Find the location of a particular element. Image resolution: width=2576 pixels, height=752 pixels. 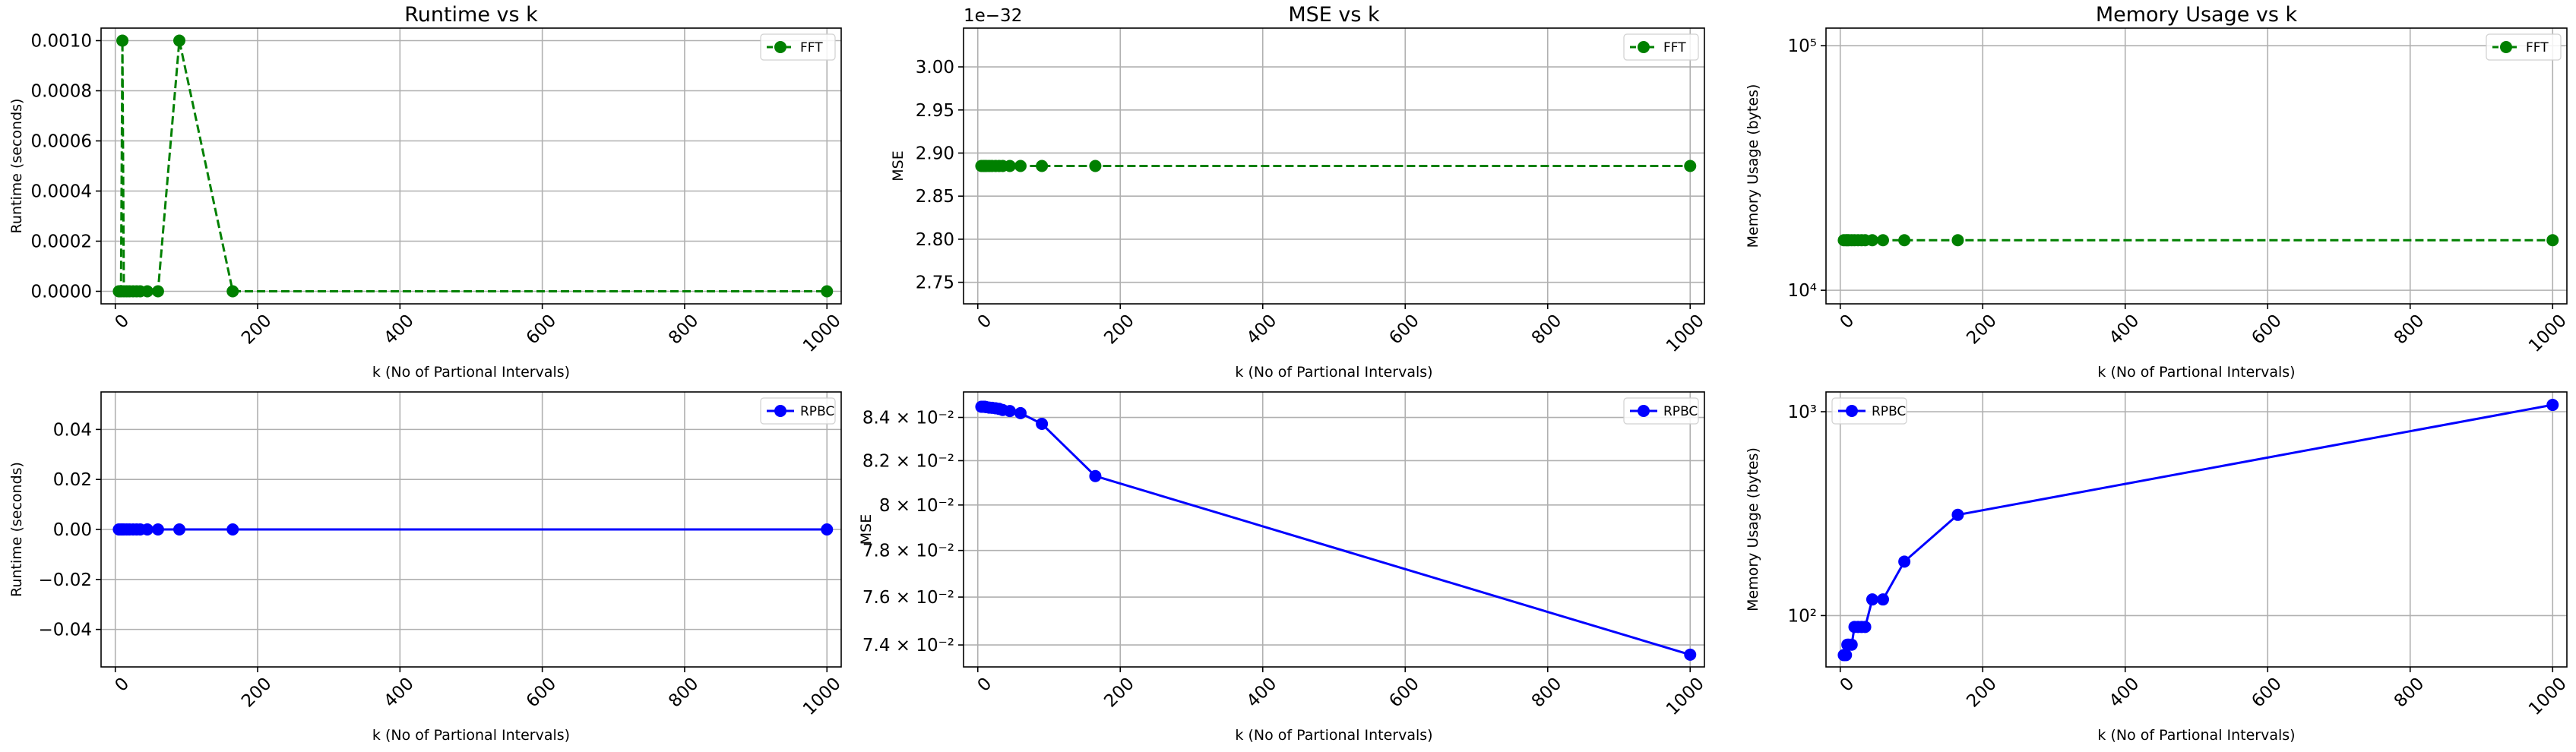

y-tick-label: 10² is located at coordinates (1803, 616).